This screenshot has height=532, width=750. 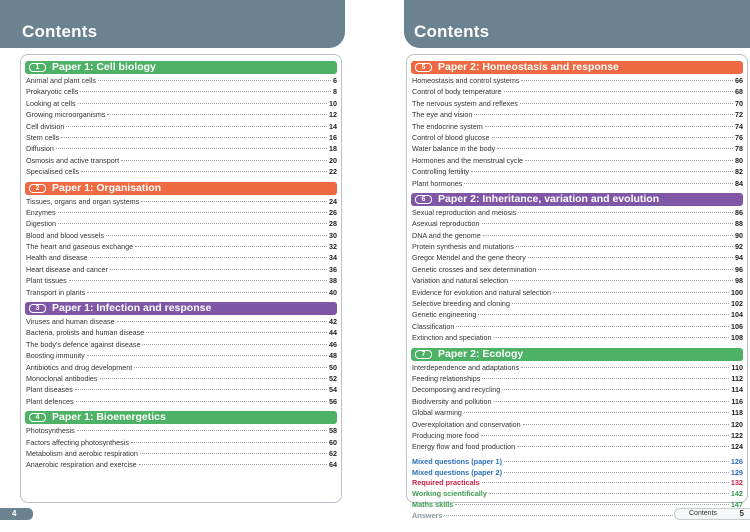 What do you see at coordinates (737, 315) in the screenshot?
I see `entry-page-number: 104` at bounding box center [737, 315].